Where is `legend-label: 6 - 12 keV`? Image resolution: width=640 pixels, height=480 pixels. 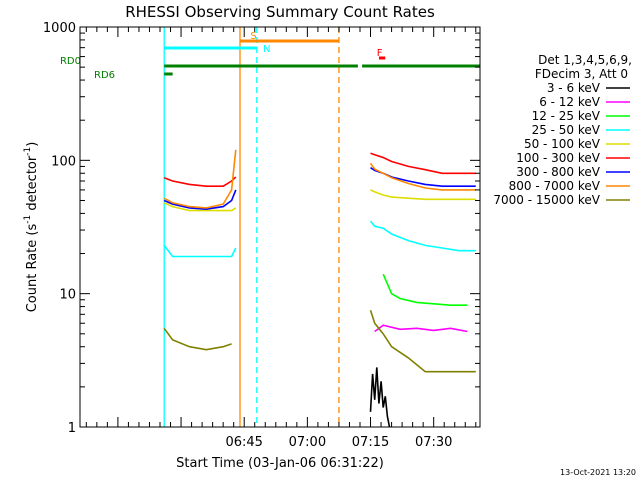 legend-label: 6 - 12 keV is located at coordinates (570, 102).